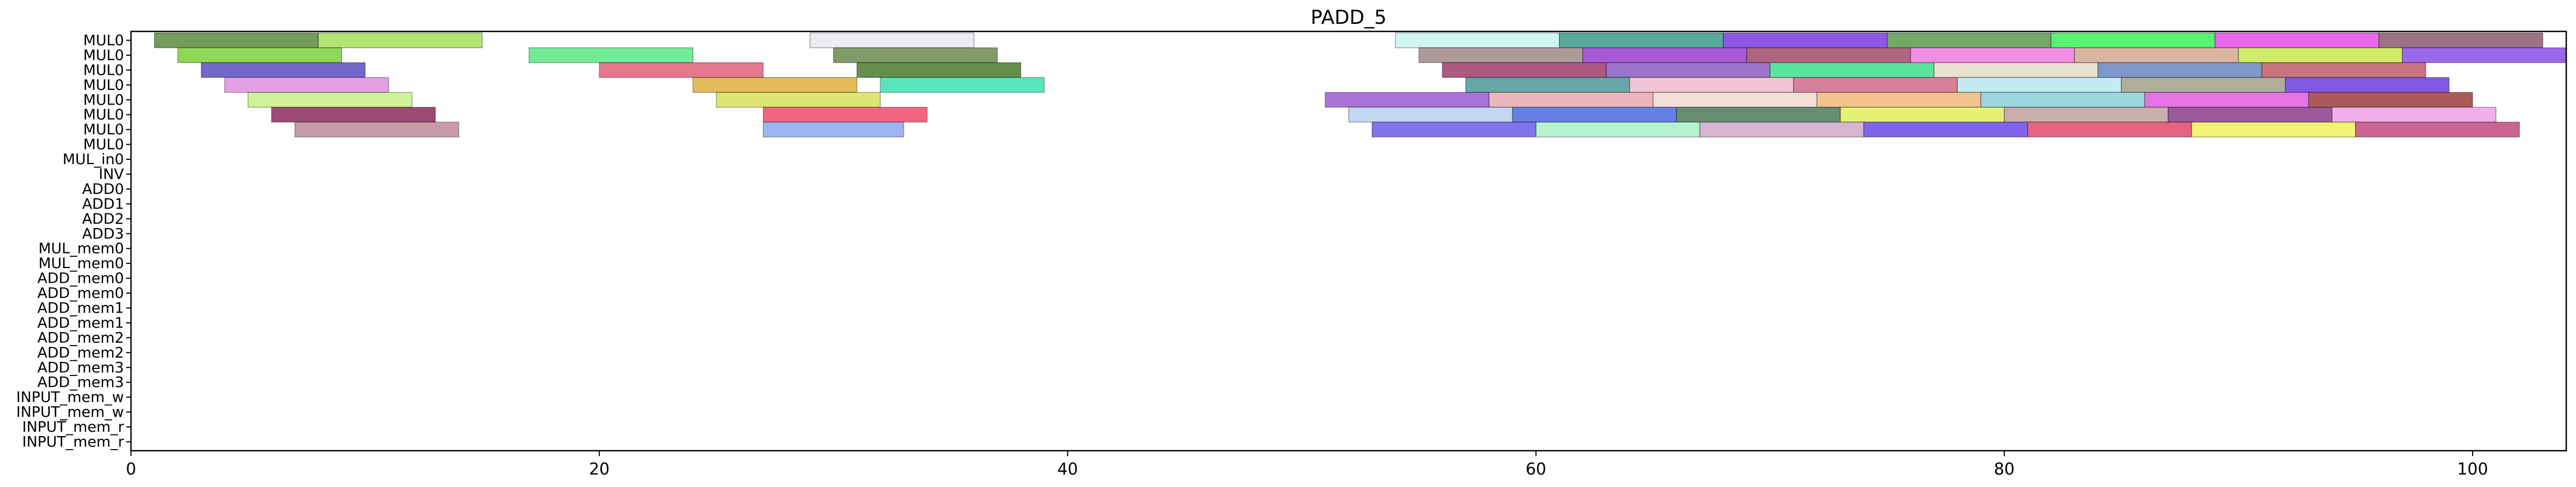  Describe the element at coordinates (103, 189) in the screenshot. I see `y-tick-label: ADD0` at that location.